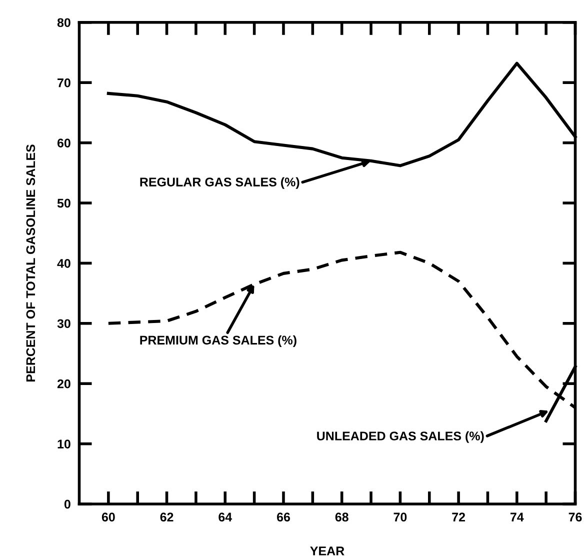 The width and height of the screenshot is (587, 560). I want to click on y-tick-label: 10, so click(64, 444).